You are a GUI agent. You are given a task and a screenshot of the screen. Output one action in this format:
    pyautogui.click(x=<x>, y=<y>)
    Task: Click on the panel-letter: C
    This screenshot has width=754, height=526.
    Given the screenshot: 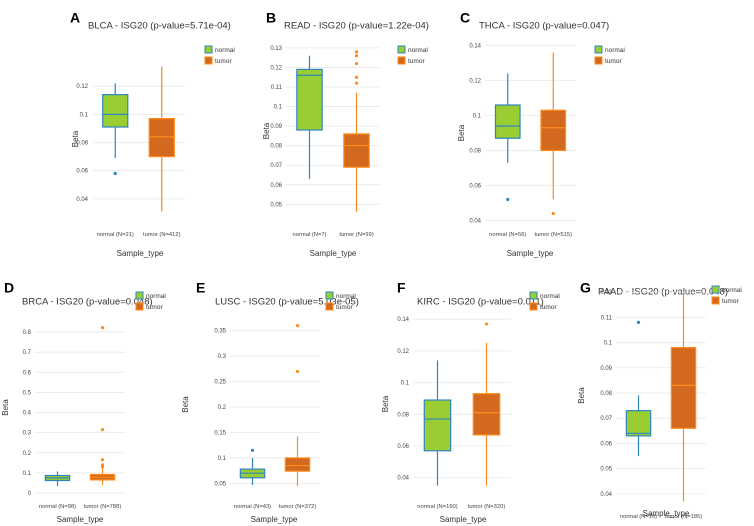 What is the action you would take?
    pyautogui.click(x=465, y=17)
    